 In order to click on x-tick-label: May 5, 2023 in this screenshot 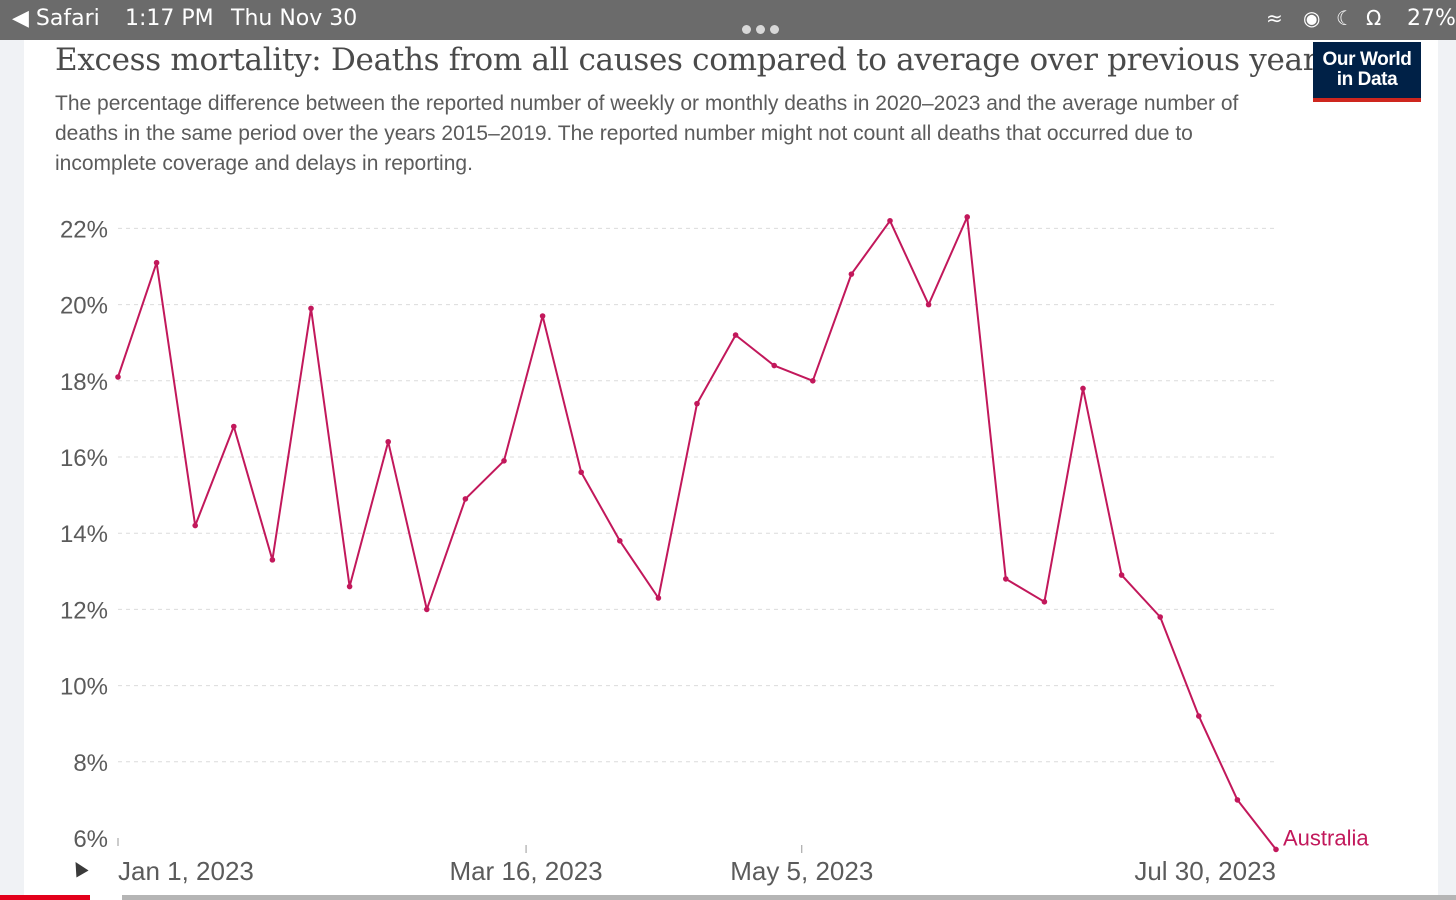, I will do `click(801, 871)`.